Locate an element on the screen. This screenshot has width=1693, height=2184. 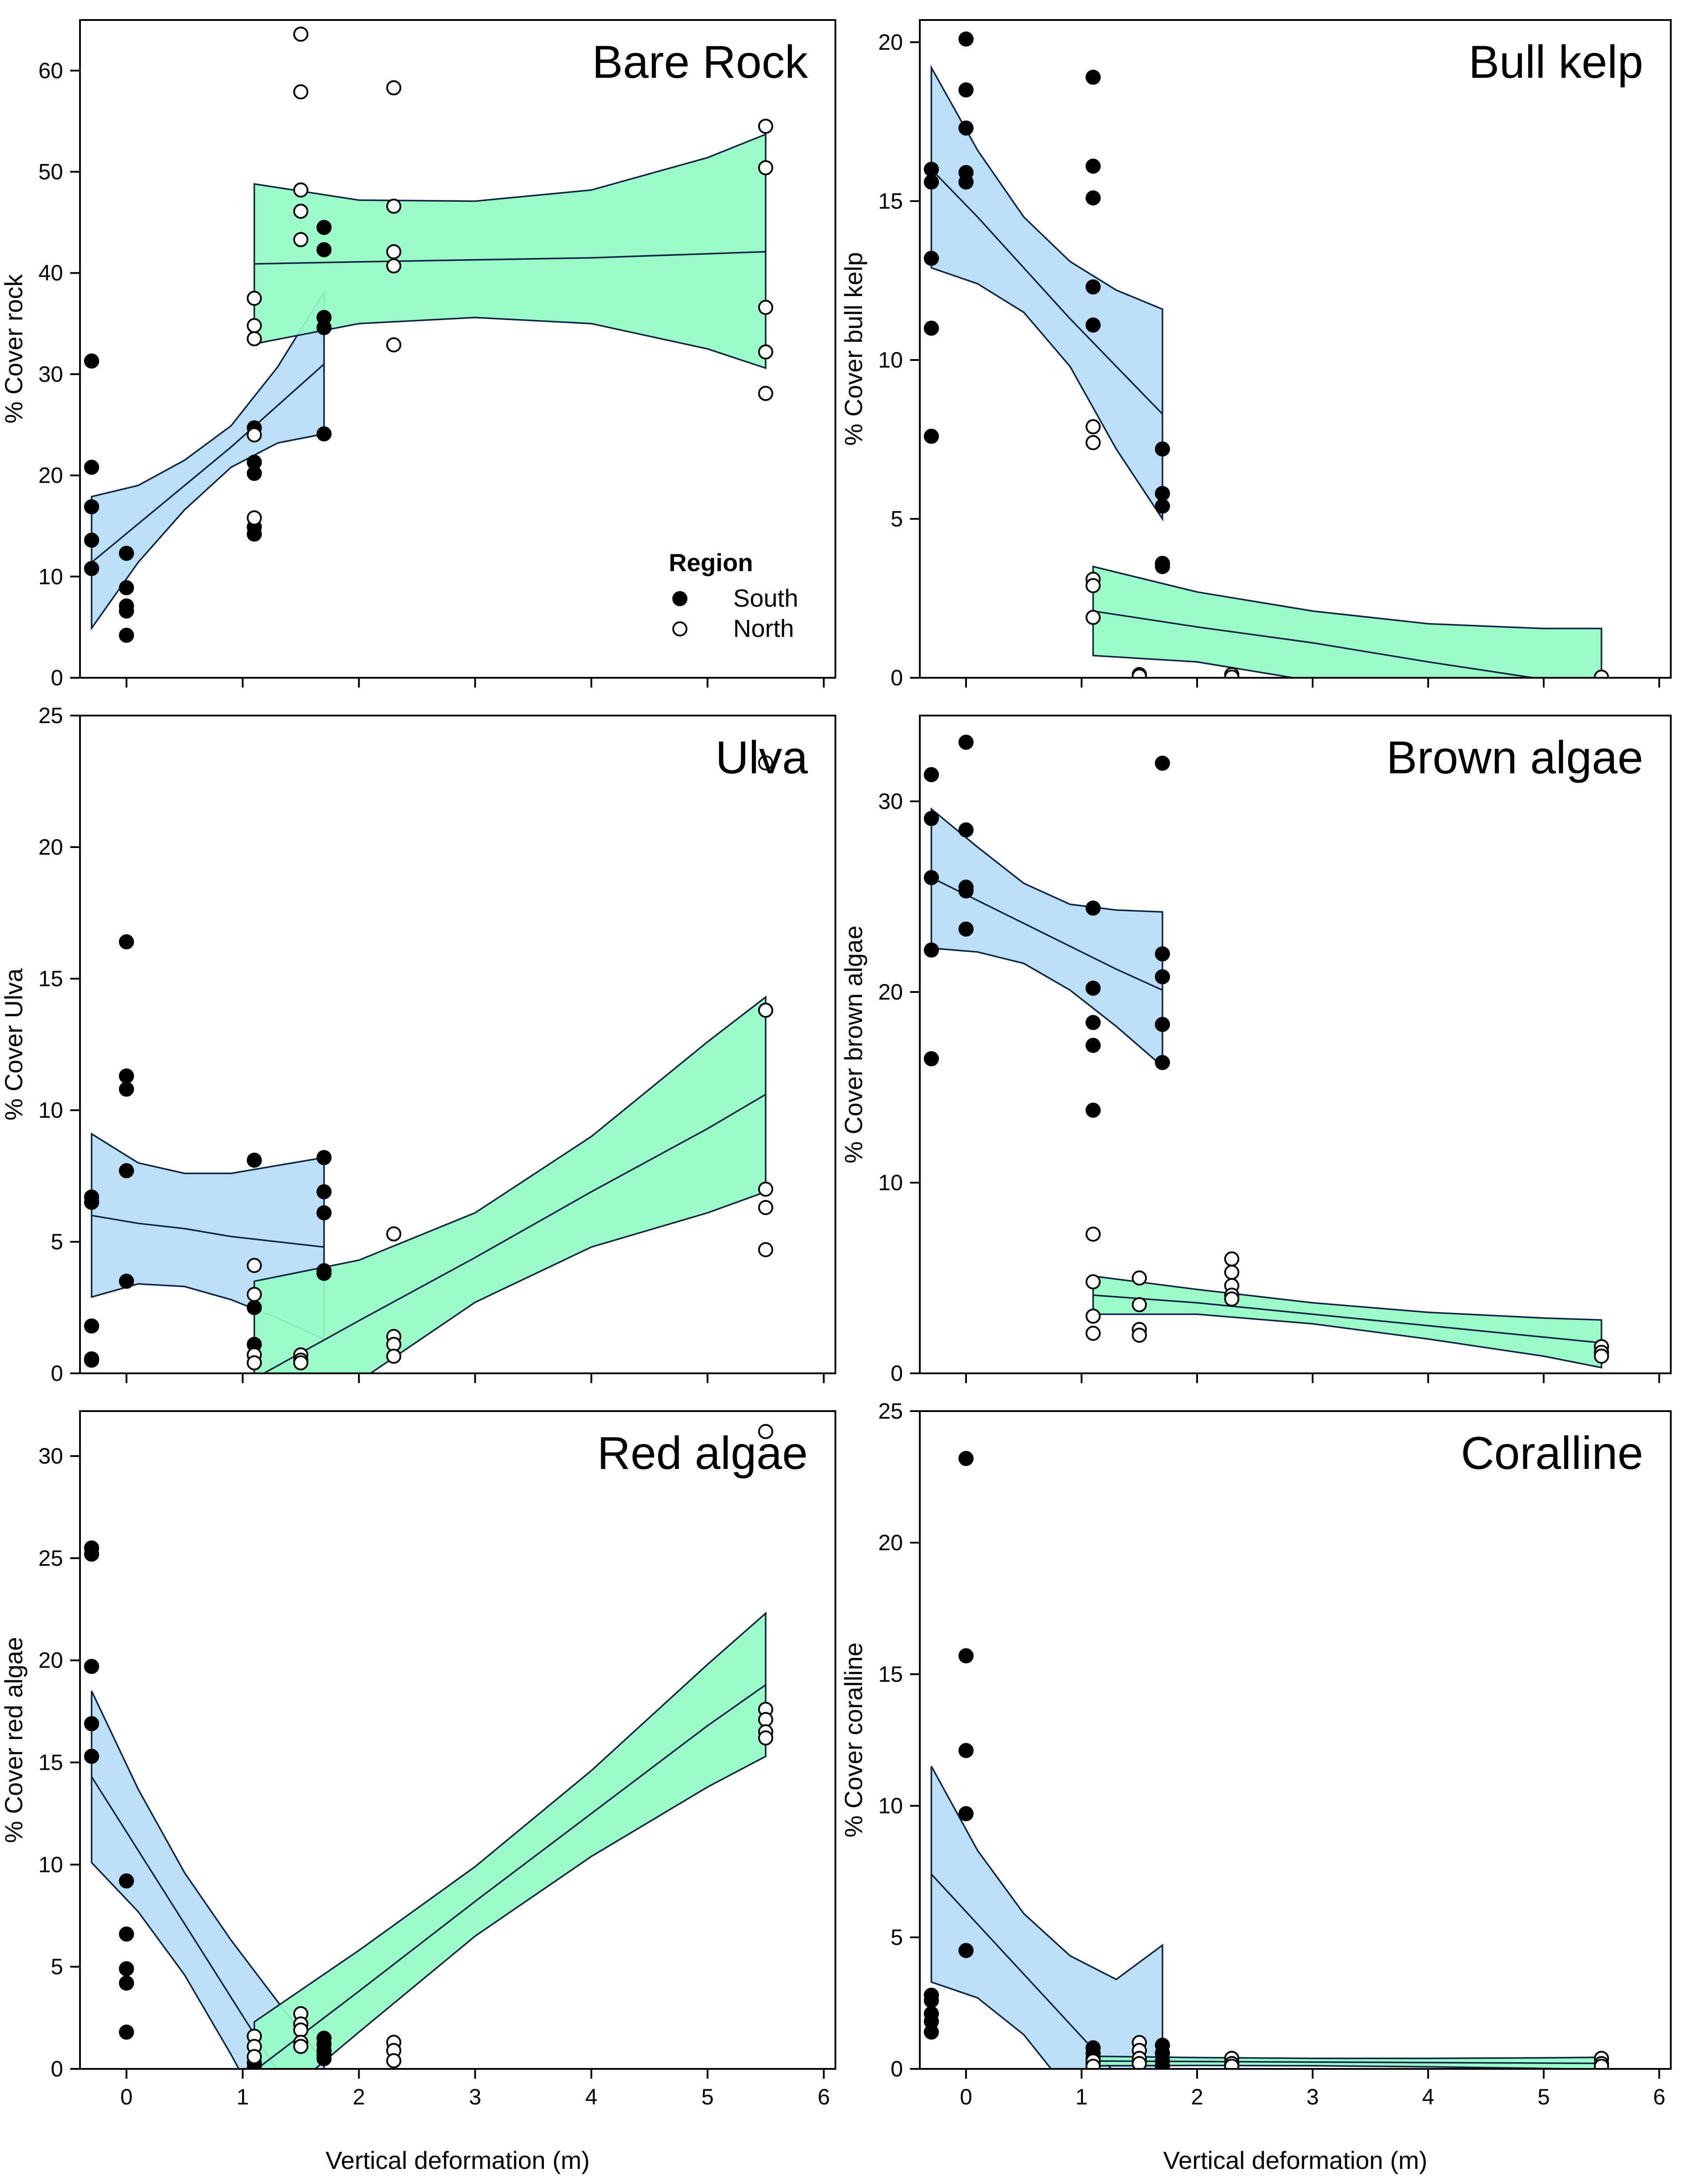
x-axis-label: Vertical deformation (m) is located at coordinates (458, 2160).